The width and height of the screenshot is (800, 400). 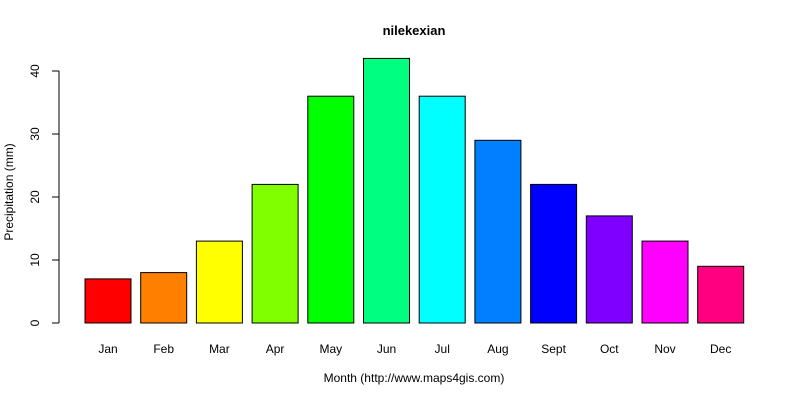 I want to click on bar-apr, so click(x=275, y=253).